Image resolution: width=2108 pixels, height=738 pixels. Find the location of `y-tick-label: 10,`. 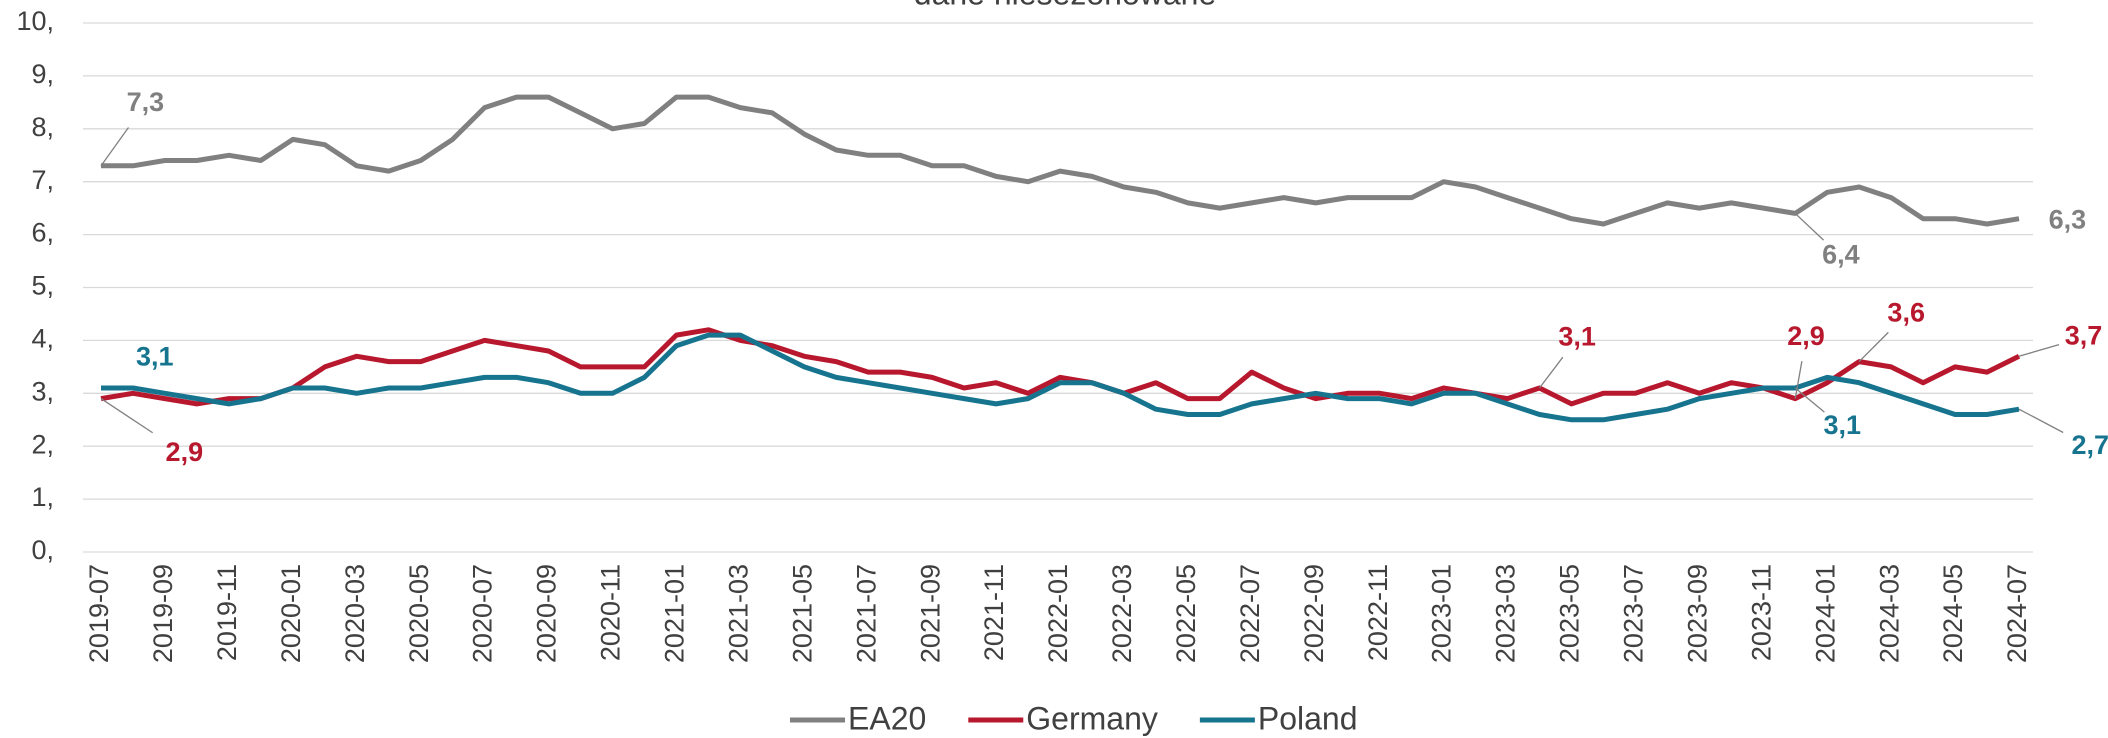

y-tick-label: 10, is located at coordinates (35, 21).